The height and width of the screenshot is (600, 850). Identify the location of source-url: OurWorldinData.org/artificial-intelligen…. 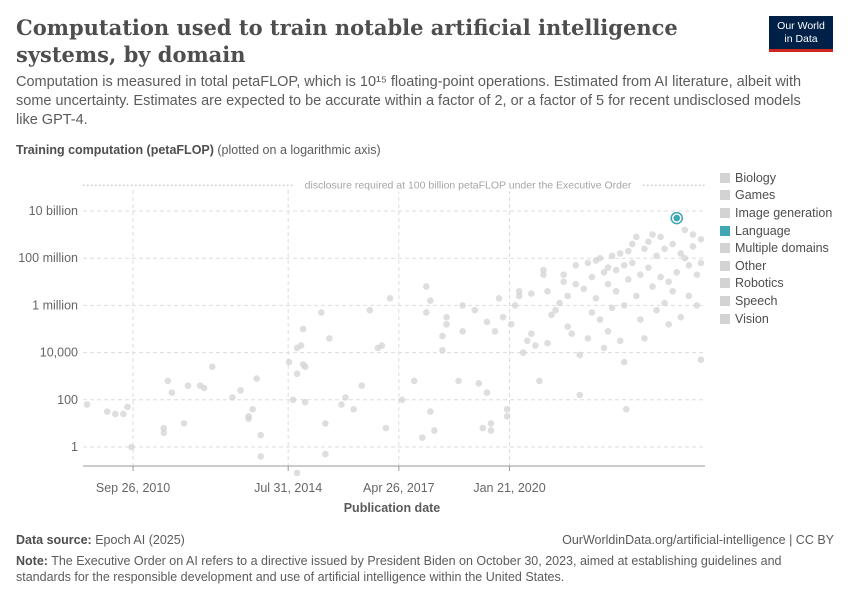
(698, 540).